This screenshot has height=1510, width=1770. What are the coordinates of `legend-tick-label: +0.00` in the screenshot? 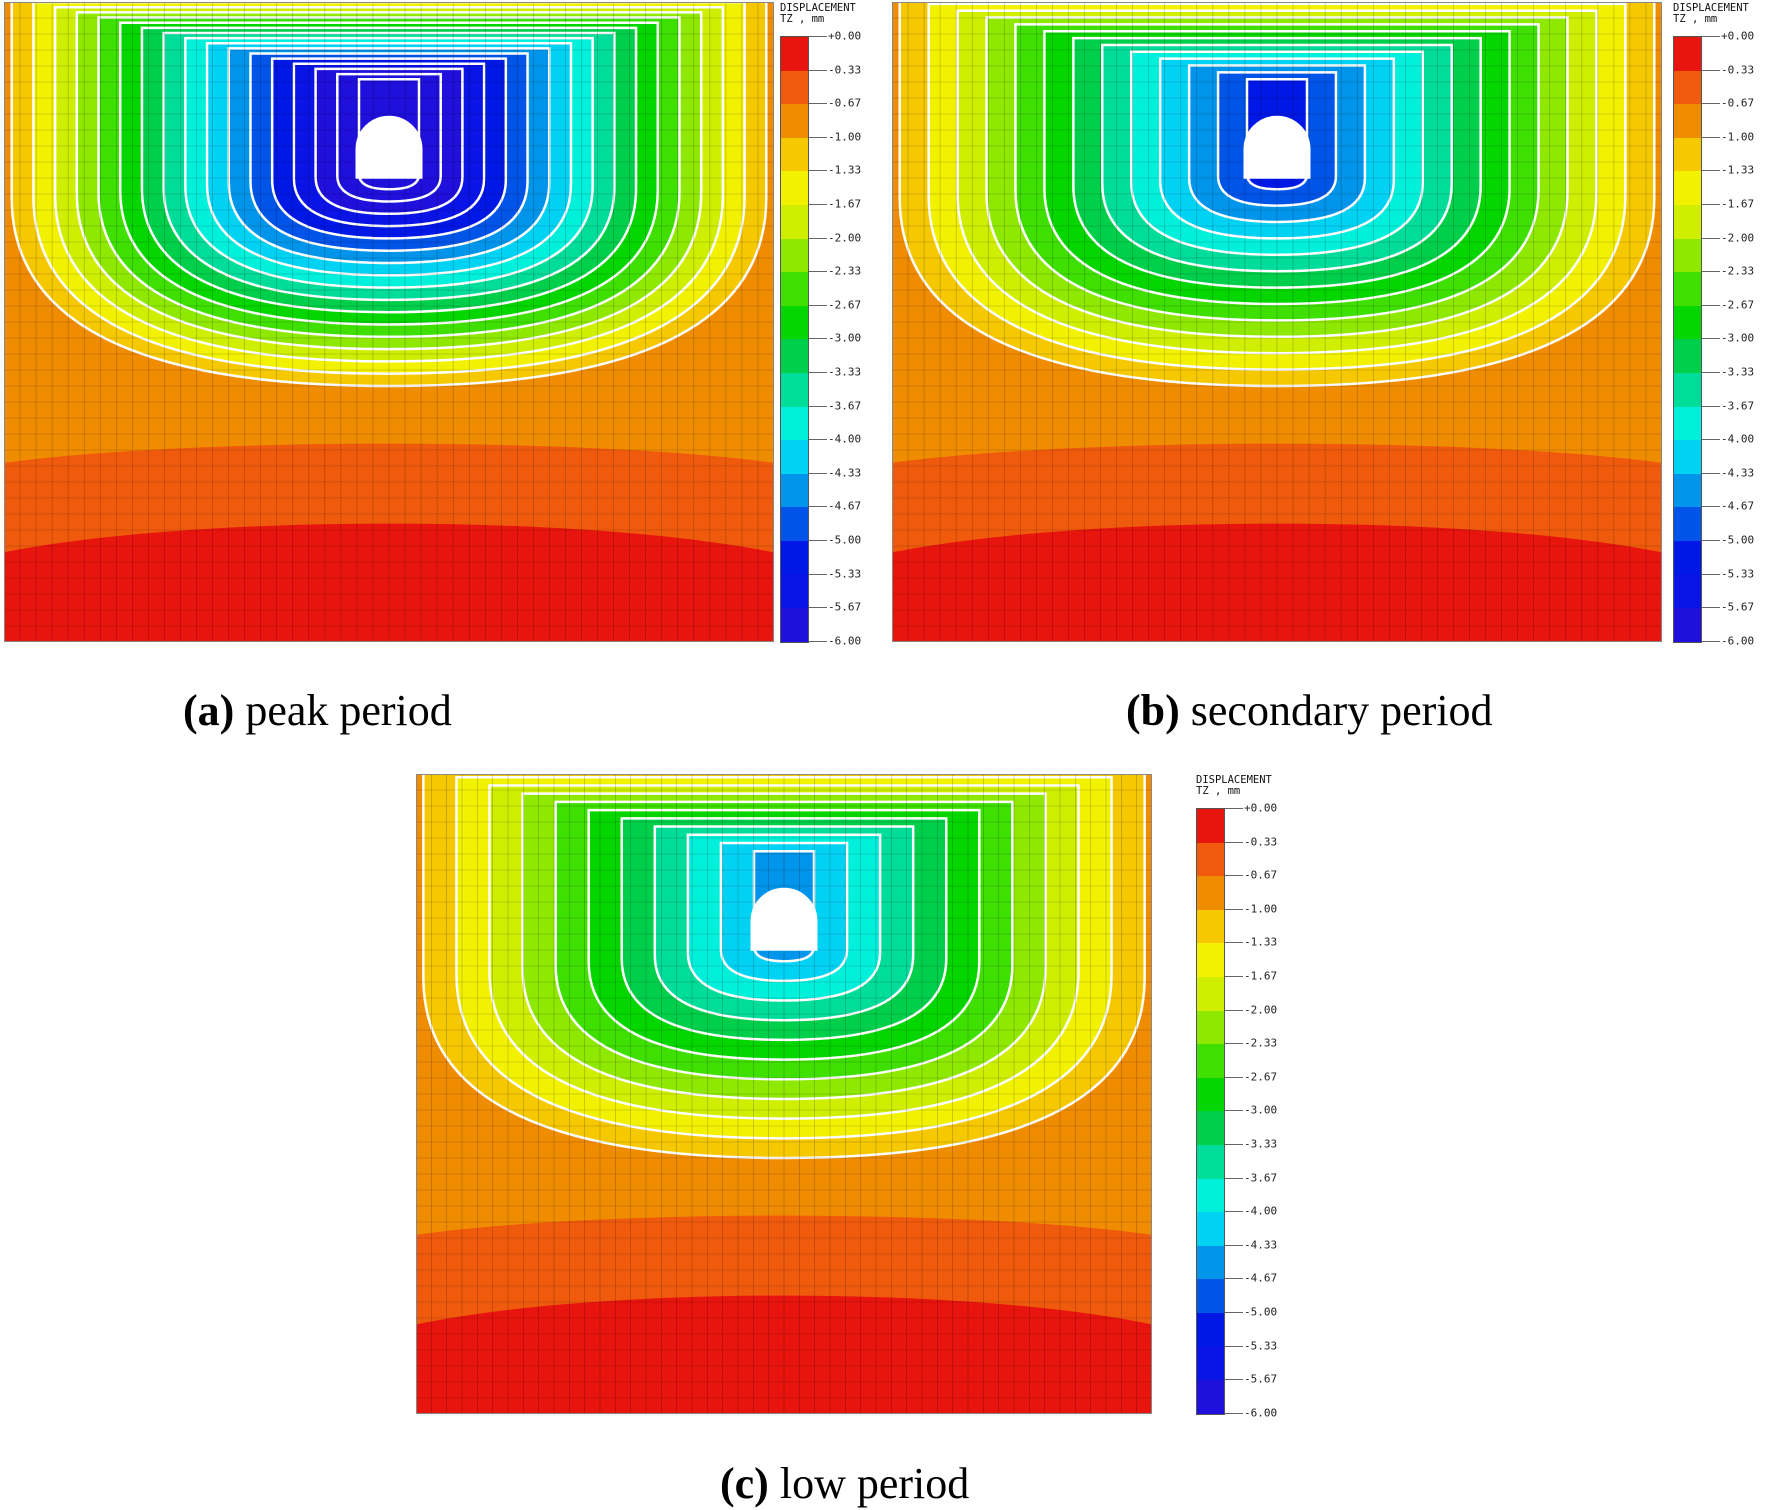 It's located at (845, 36).